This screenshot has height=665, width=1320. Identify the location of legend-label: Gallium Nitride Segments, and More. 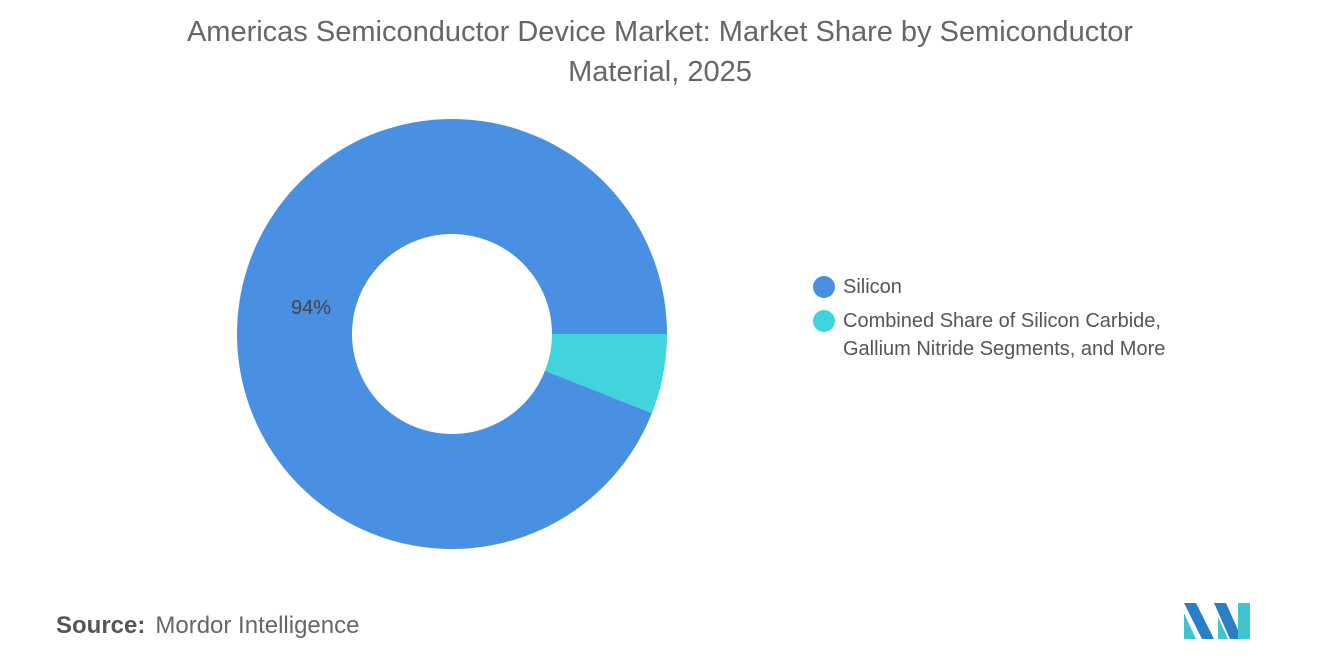
(1004, 349).